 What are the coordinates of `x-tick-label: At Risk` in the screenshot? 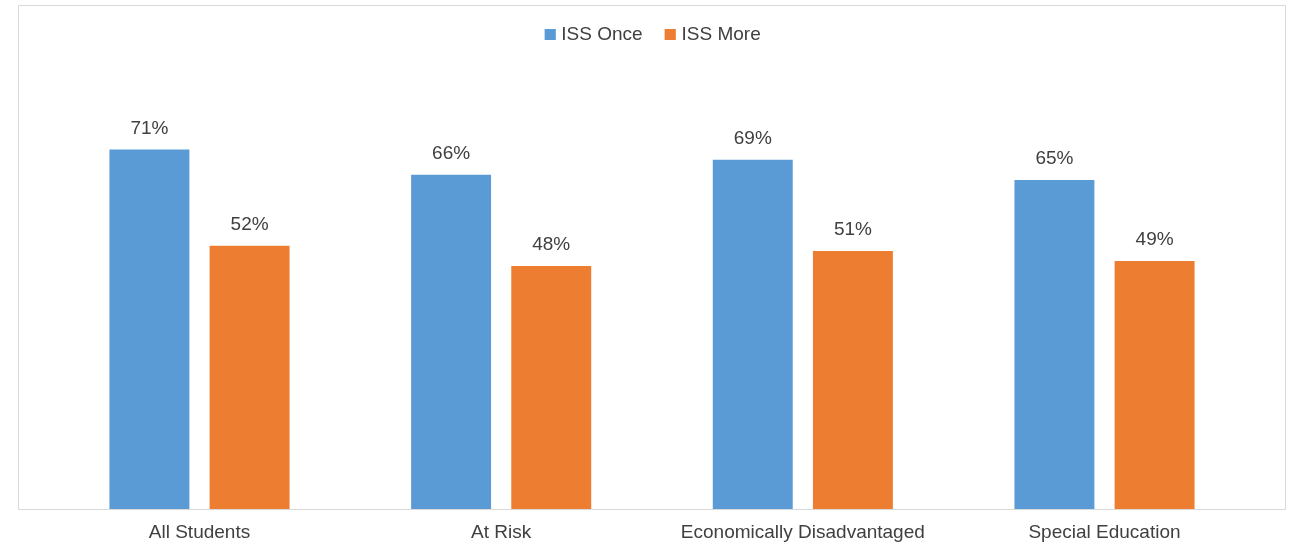 It's located at (501, 531).